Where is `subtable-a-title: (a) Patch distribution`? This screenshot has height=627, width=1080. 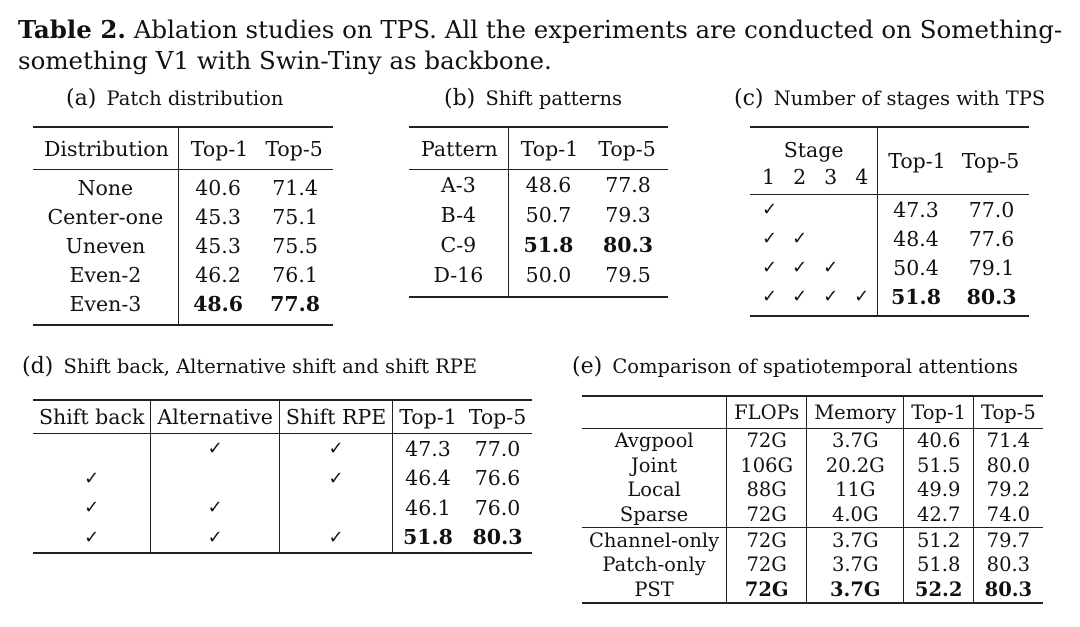
subtable-a-title: (a) Patch distribution is located at coordinates (174, 98).